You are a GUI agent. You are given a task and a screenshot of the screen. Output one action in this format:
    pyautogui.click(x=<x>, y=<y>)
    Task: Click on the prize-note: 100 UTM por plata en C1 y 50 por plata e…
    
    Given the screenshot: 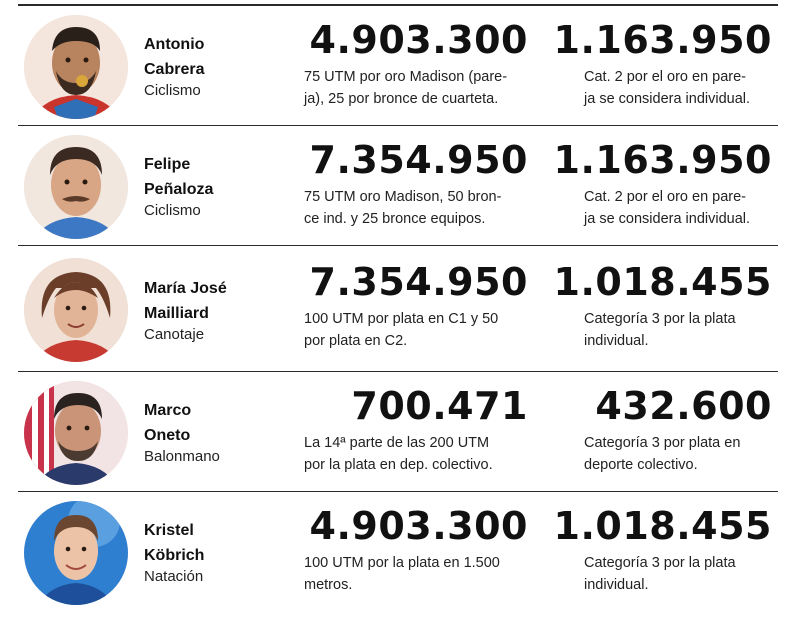 What is the action you would take?
    pyautogui.click(x=401, y=330)
    